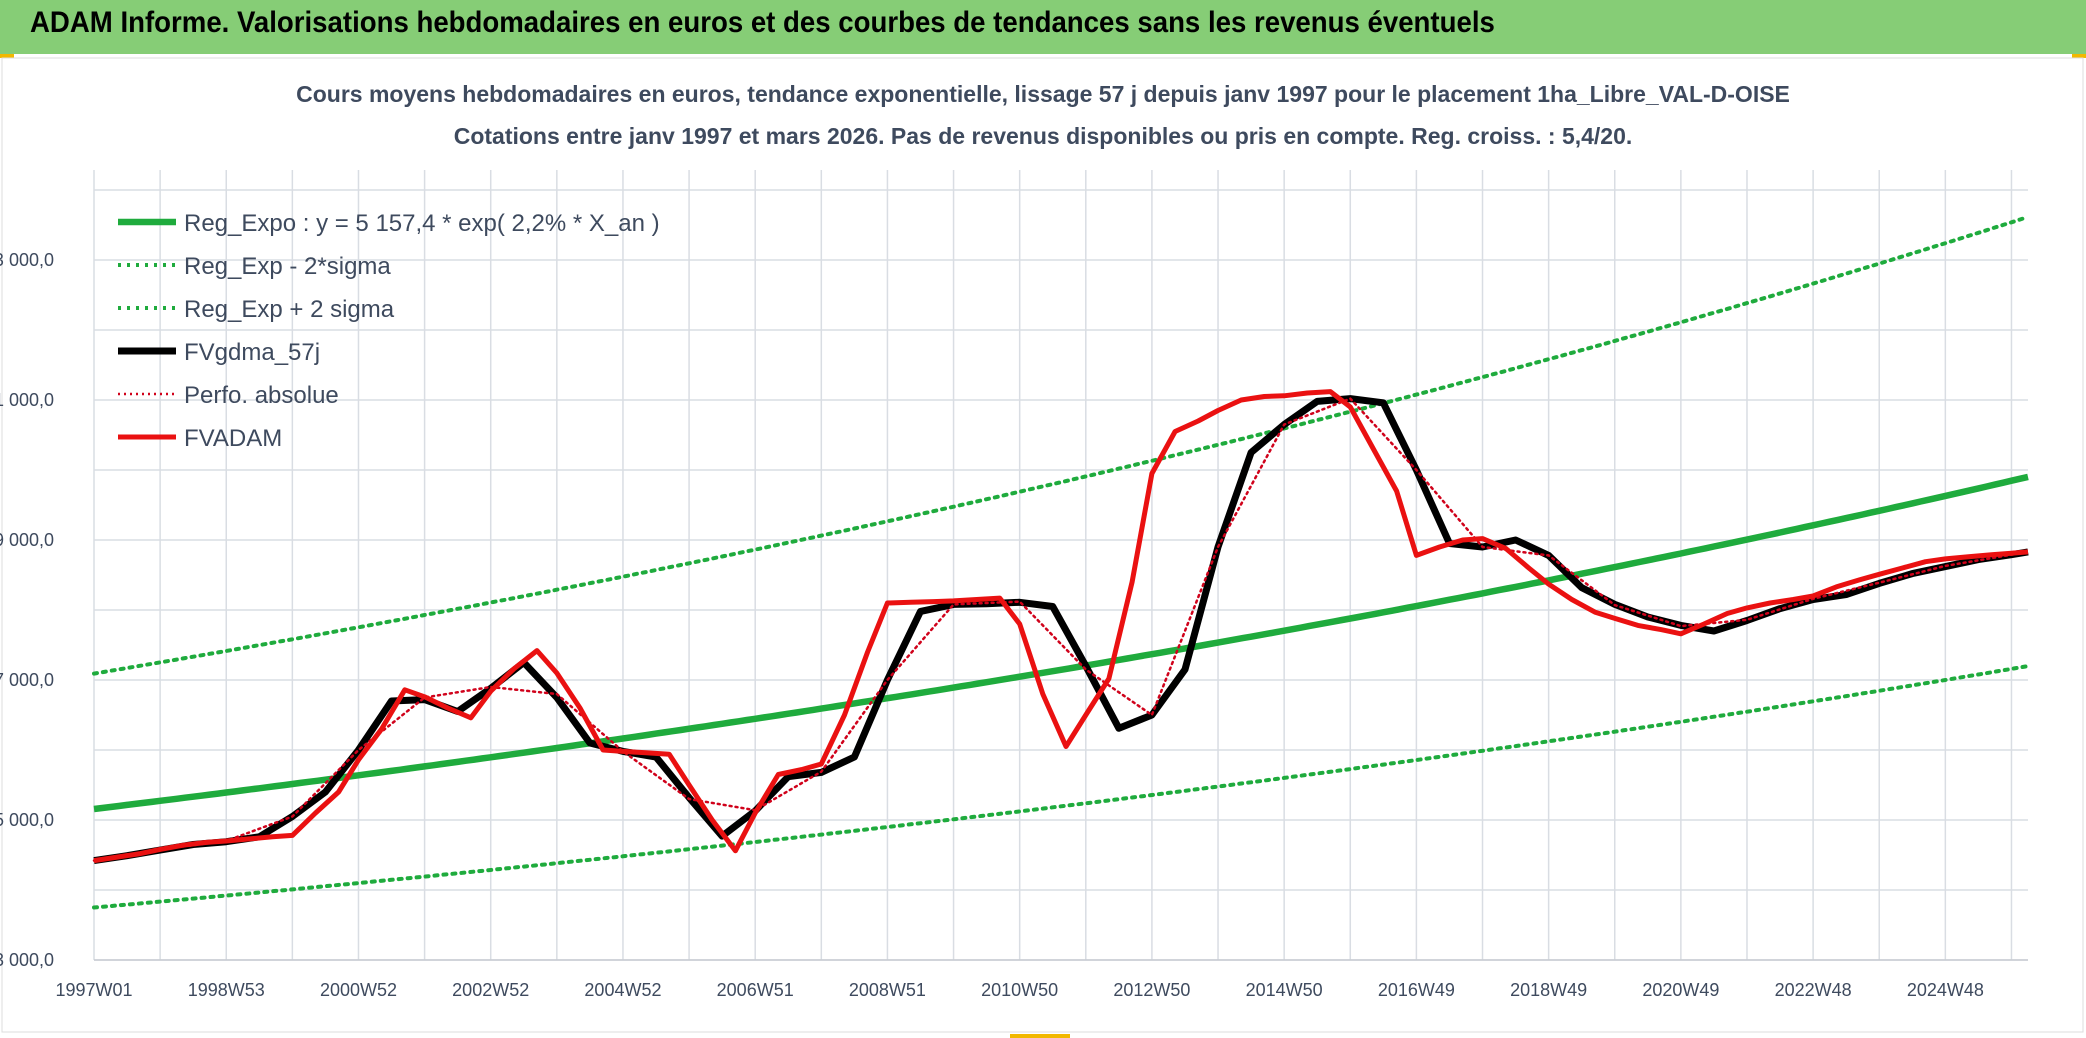 This screenshot has height=1038, width=2086. Describe the element at coordinates (7, 56) in the screenshot. I see `corner-accent-top-left` at that location.